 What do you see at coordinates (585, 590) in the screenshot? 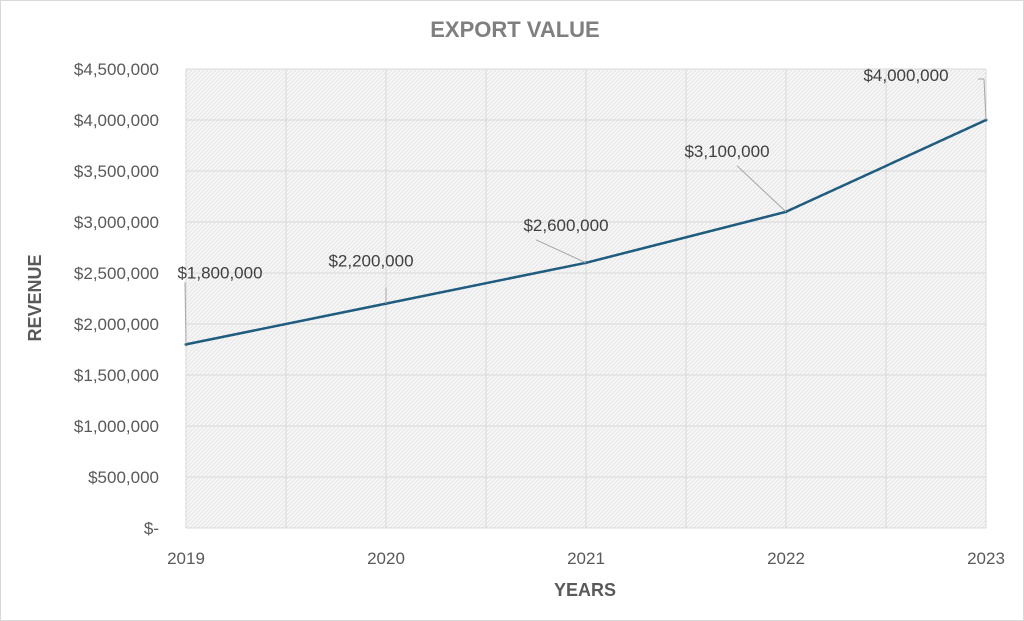
I see `x-axis-title: YEARS` at bounding box center [585, 590].